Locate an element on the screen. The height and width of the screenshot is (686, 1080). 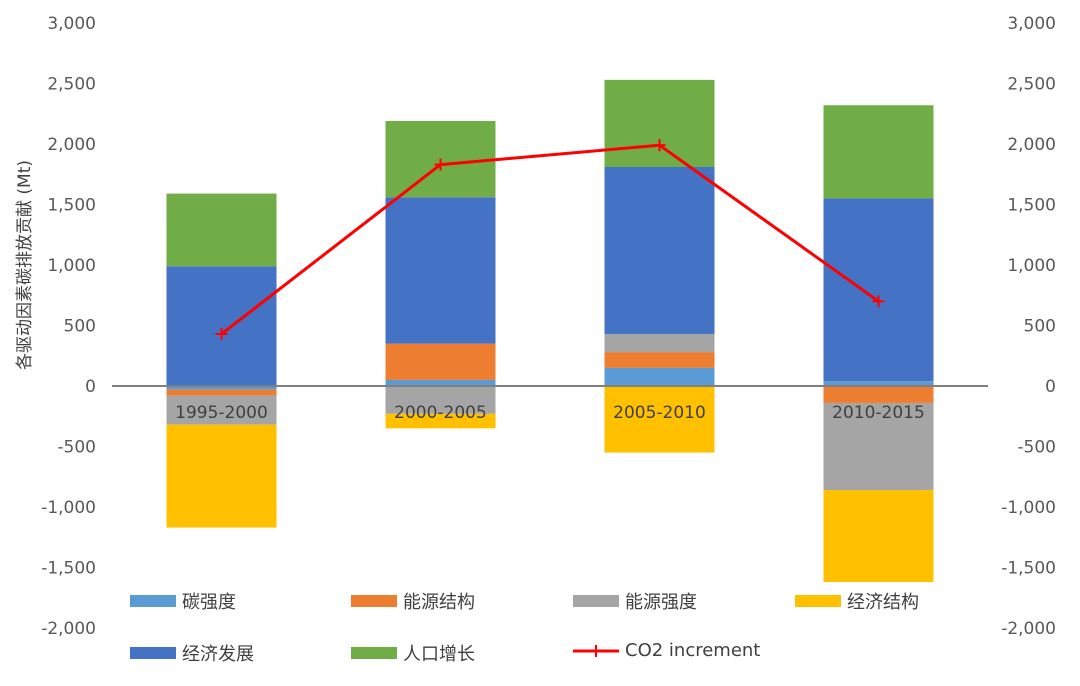
category-label: 1995-2000 is located at coordinates (221, 413).